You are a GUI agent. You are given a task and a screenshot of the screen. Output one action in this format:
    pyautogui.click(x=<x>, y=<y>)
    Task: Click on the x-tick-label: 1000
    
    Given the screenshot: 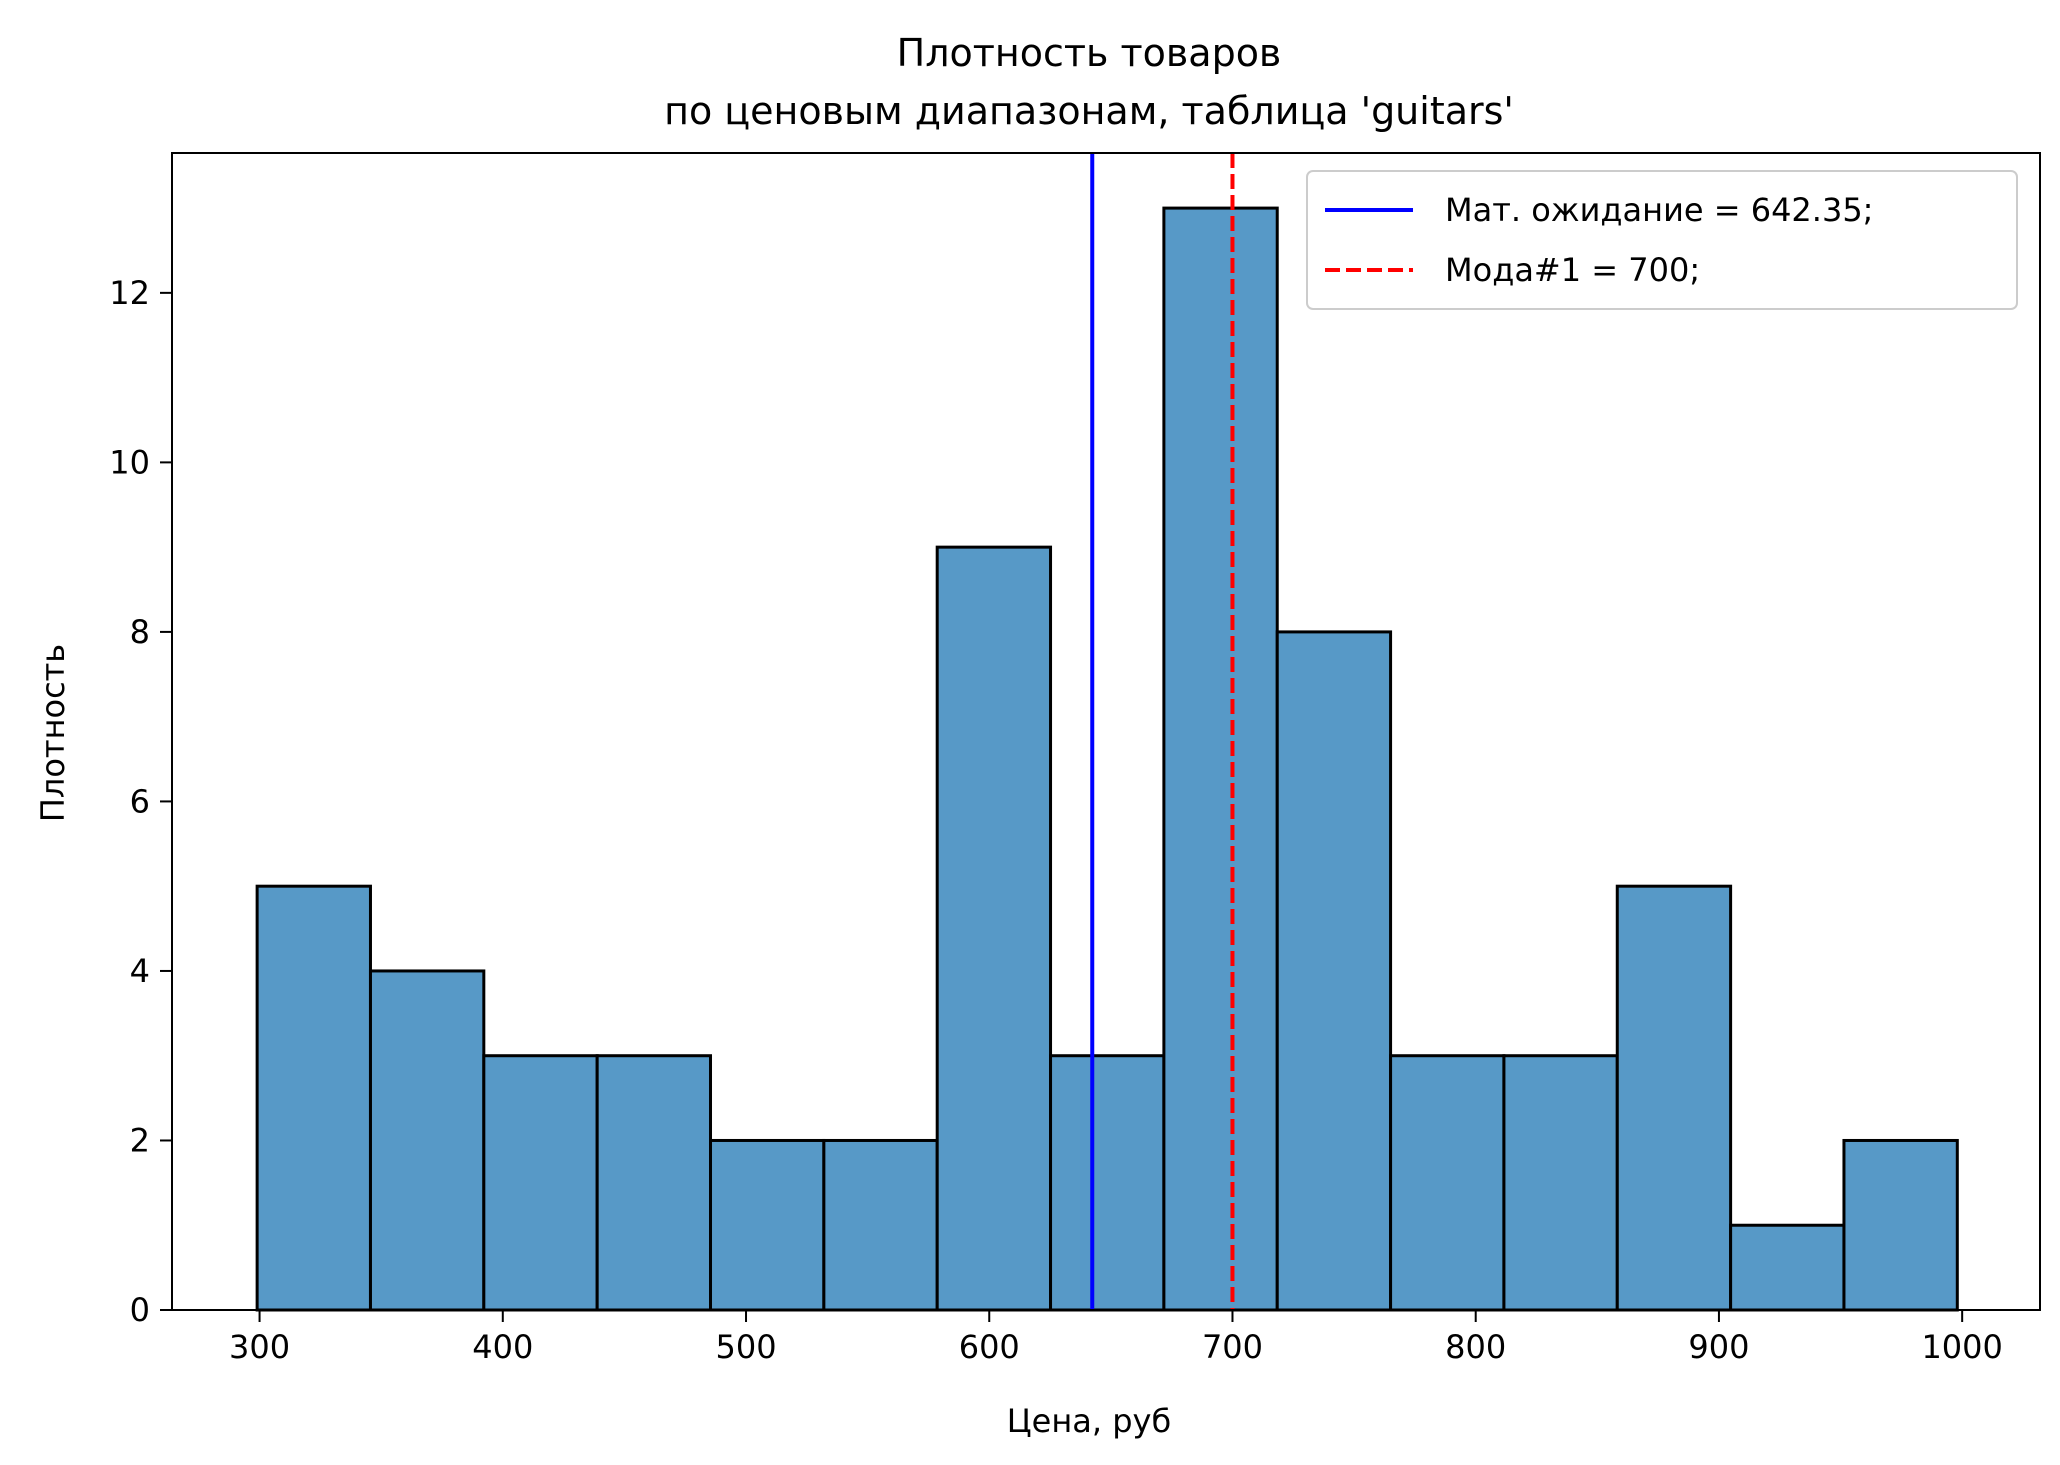 What is the action you would take?
    pyautogui.click(x=1961, y=1347)
    